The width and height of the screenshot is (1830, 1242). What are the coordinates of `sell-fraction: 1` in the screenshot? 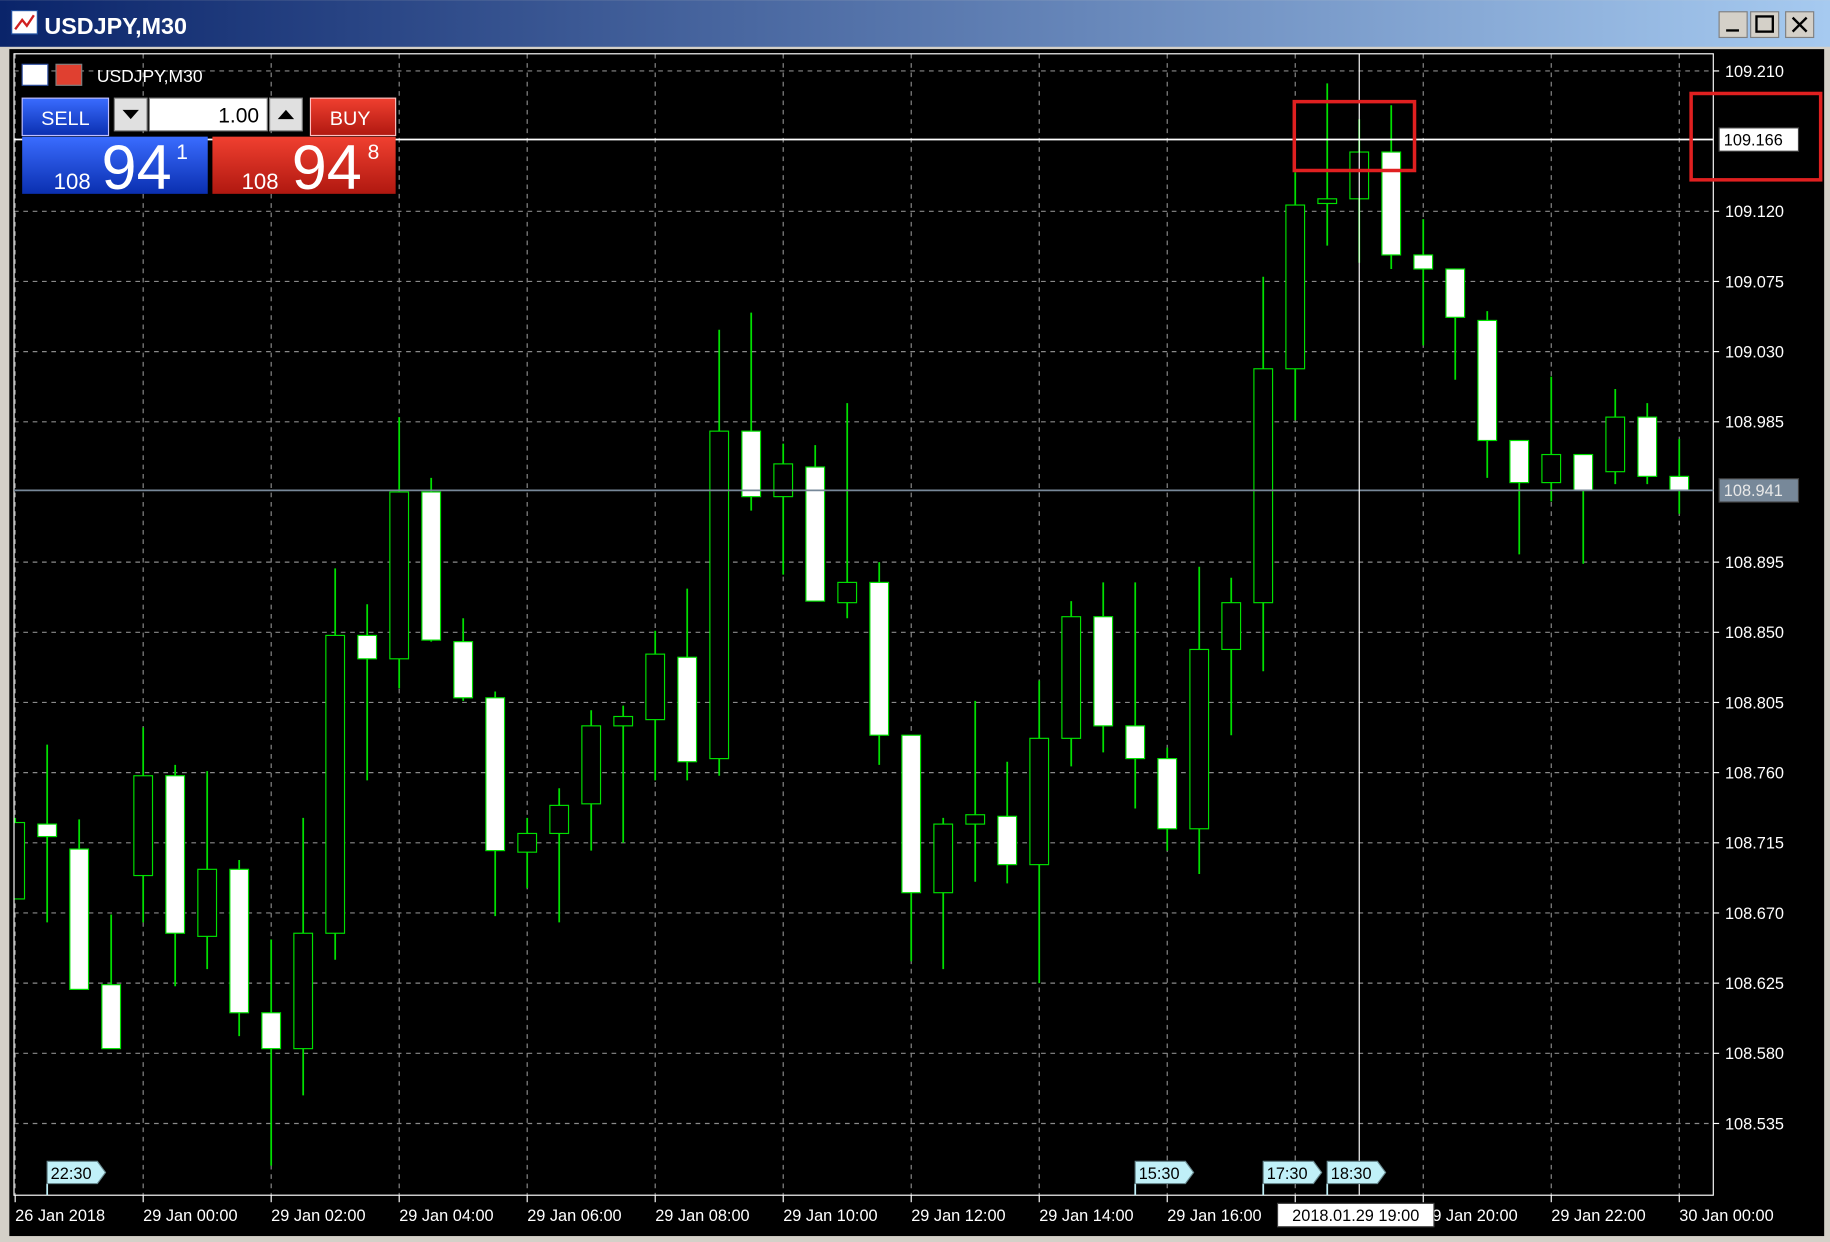 It's located at (182, 152).